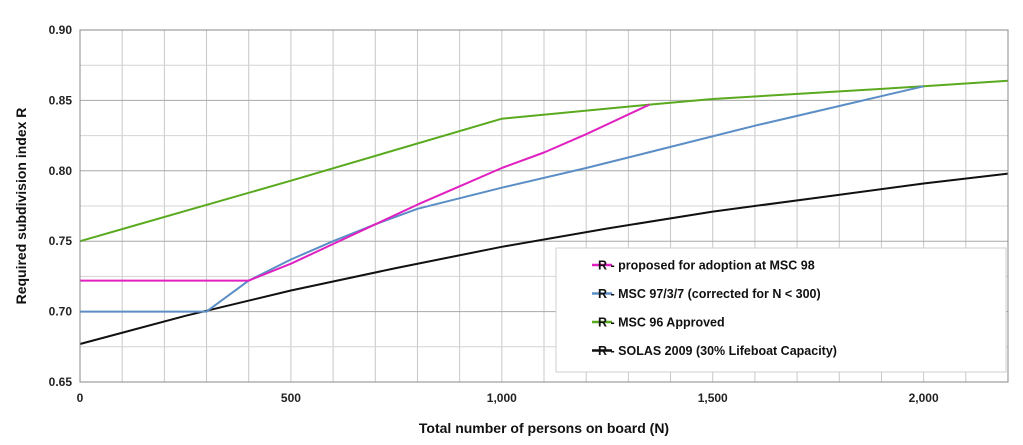 This screenshot has height=445, width=1023. What do you see at coordinates (661, 323) in the screenshot?
I see `legend-entry: R - MSC 96 Approved` at bounding box center [661, 323].